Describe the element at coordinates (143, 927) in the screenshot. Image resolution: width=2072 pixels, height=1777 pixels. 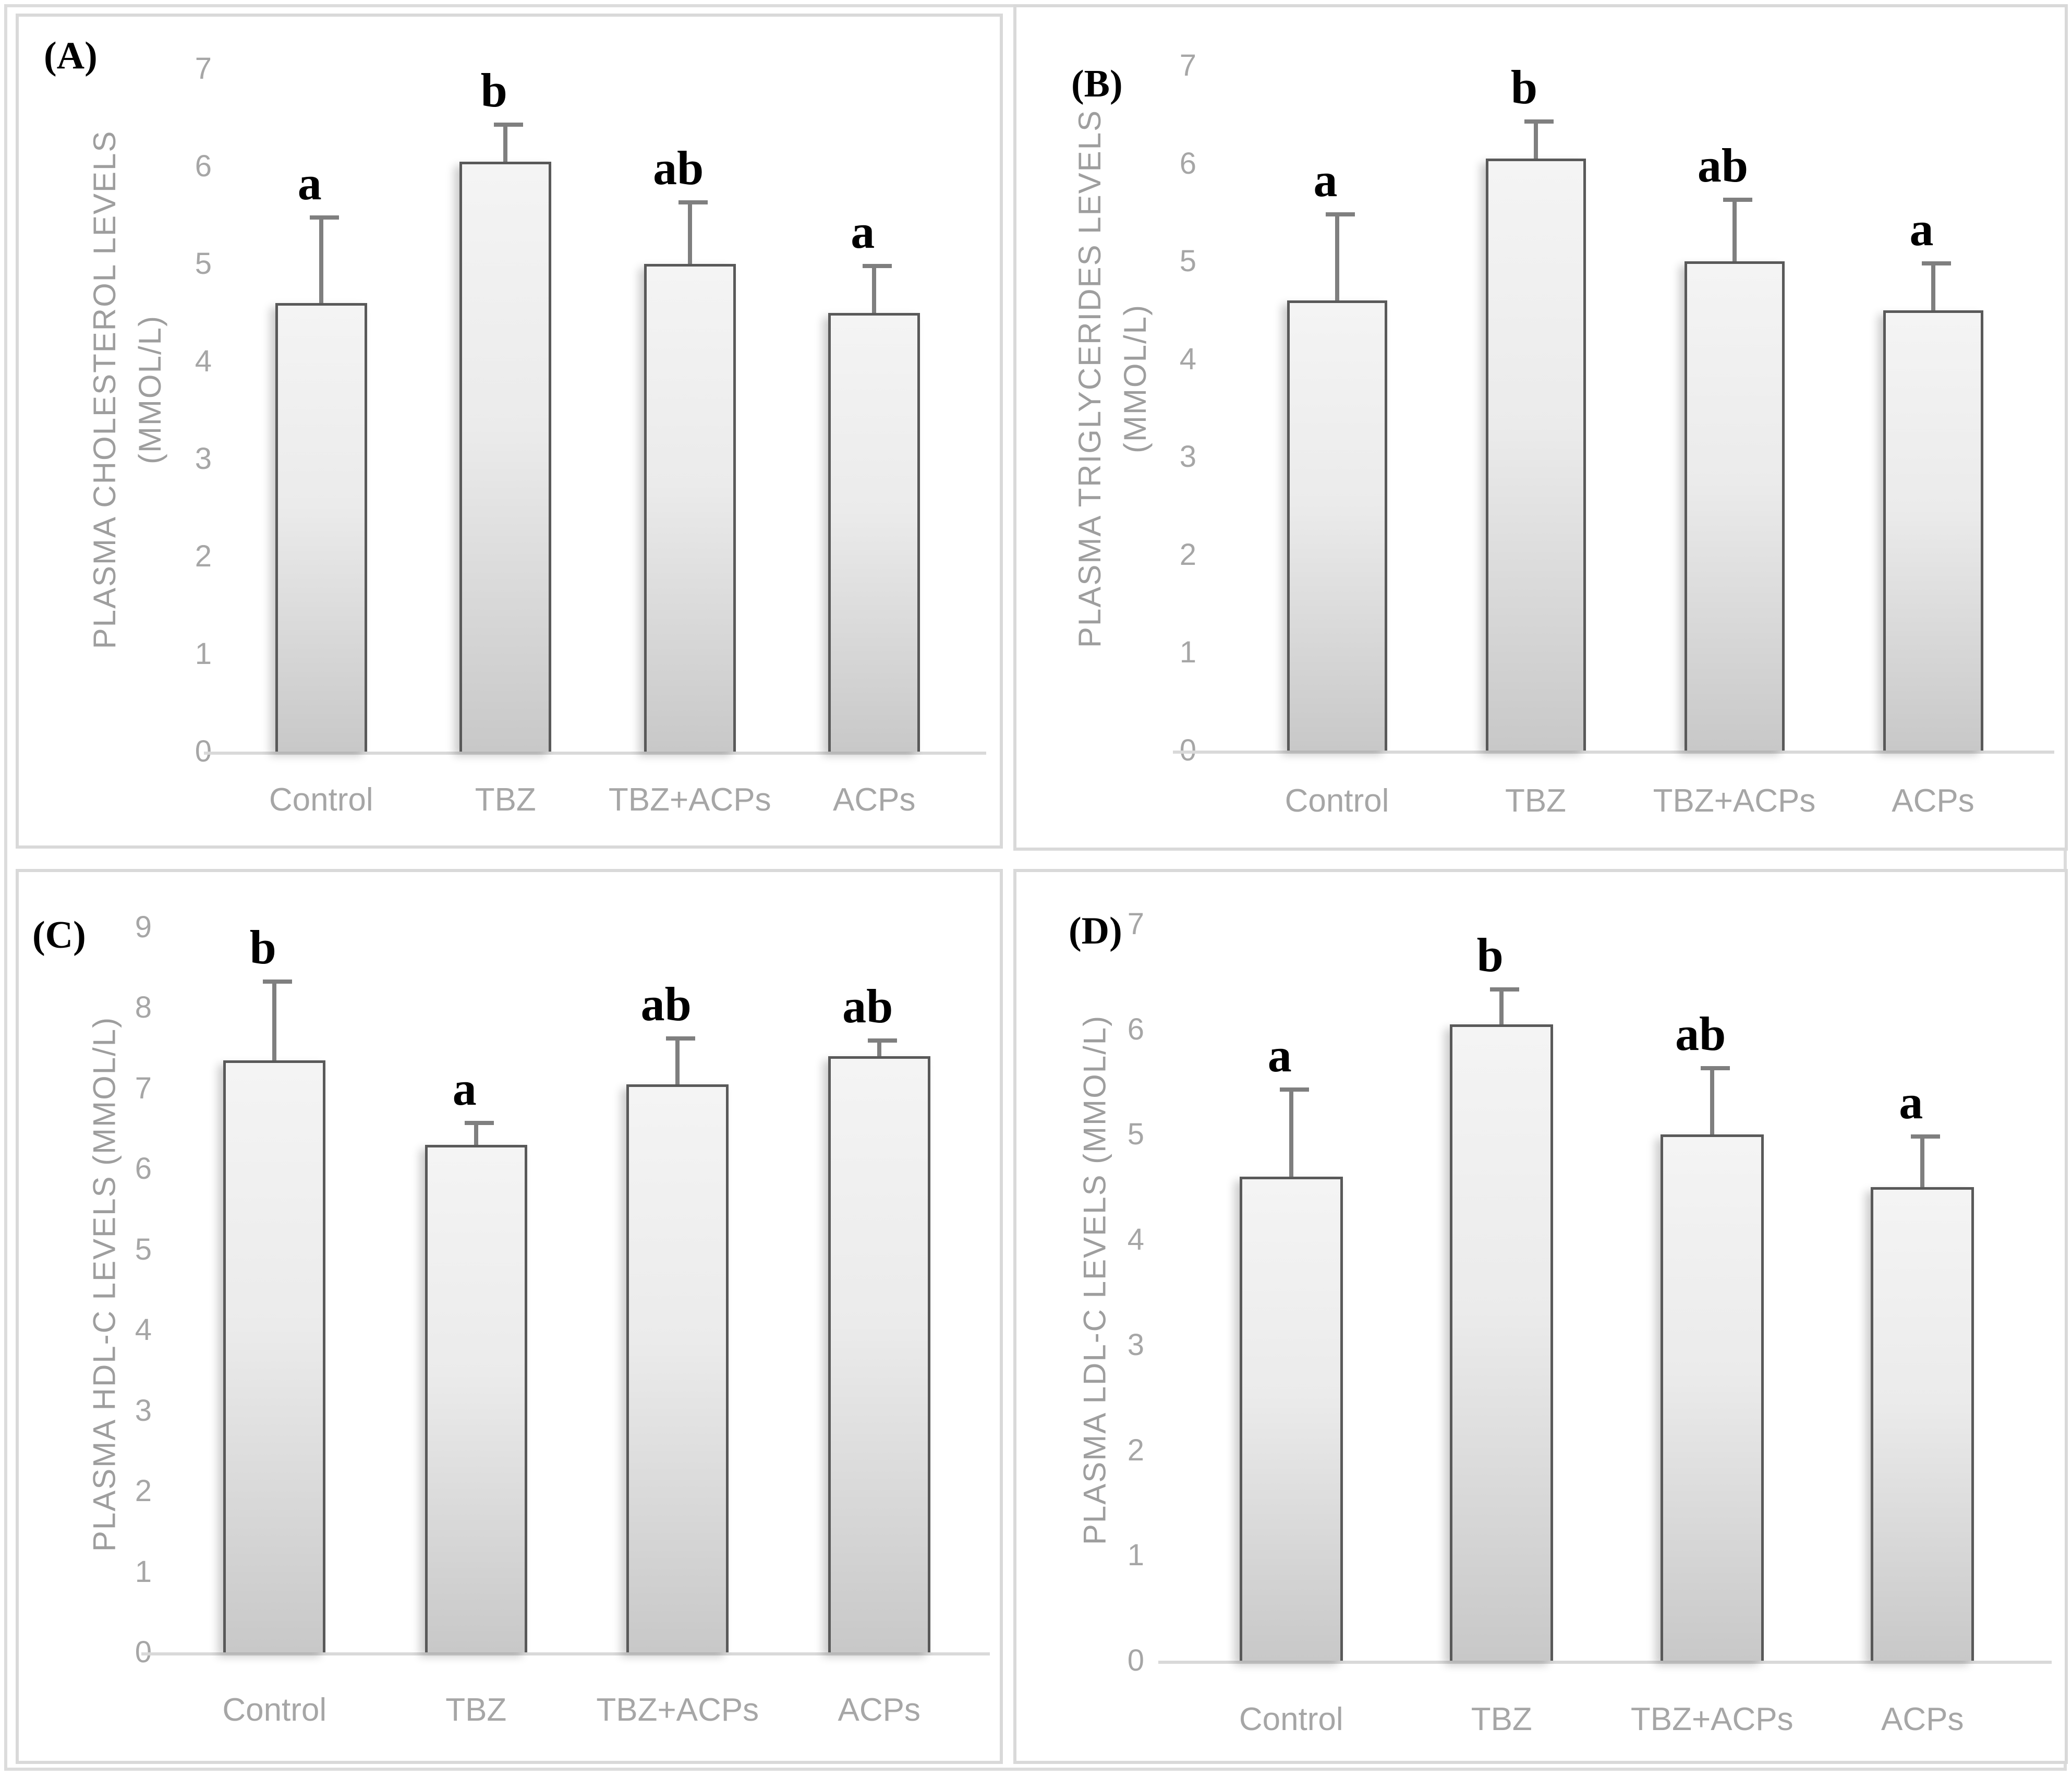
I see `y-tick-label: 9` at that location.